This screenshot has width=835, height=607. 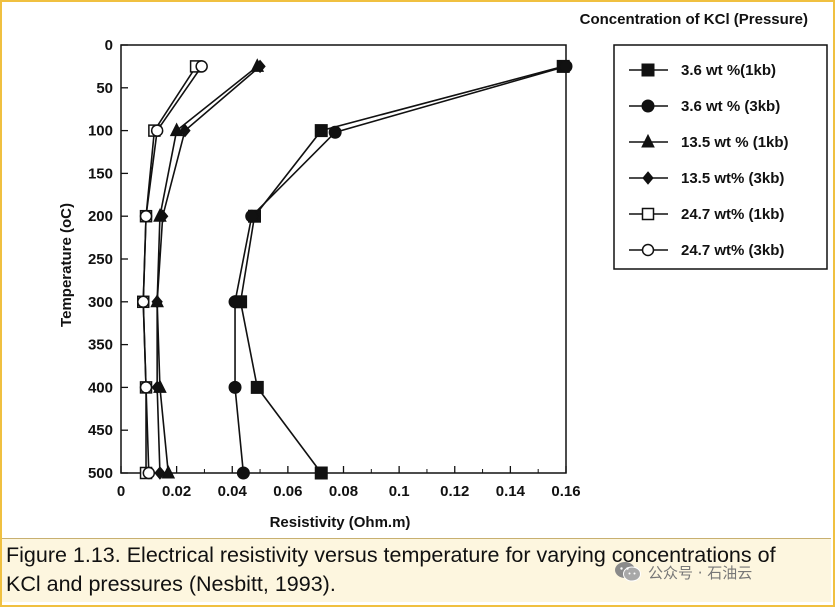 I want to click on watermark-text: 公众号 · 石油云, so click(x=700, y=572).